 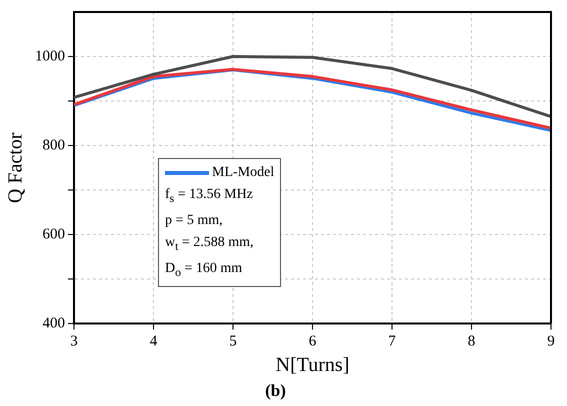 I want to click on text: (b), so click(x=275, y=390).